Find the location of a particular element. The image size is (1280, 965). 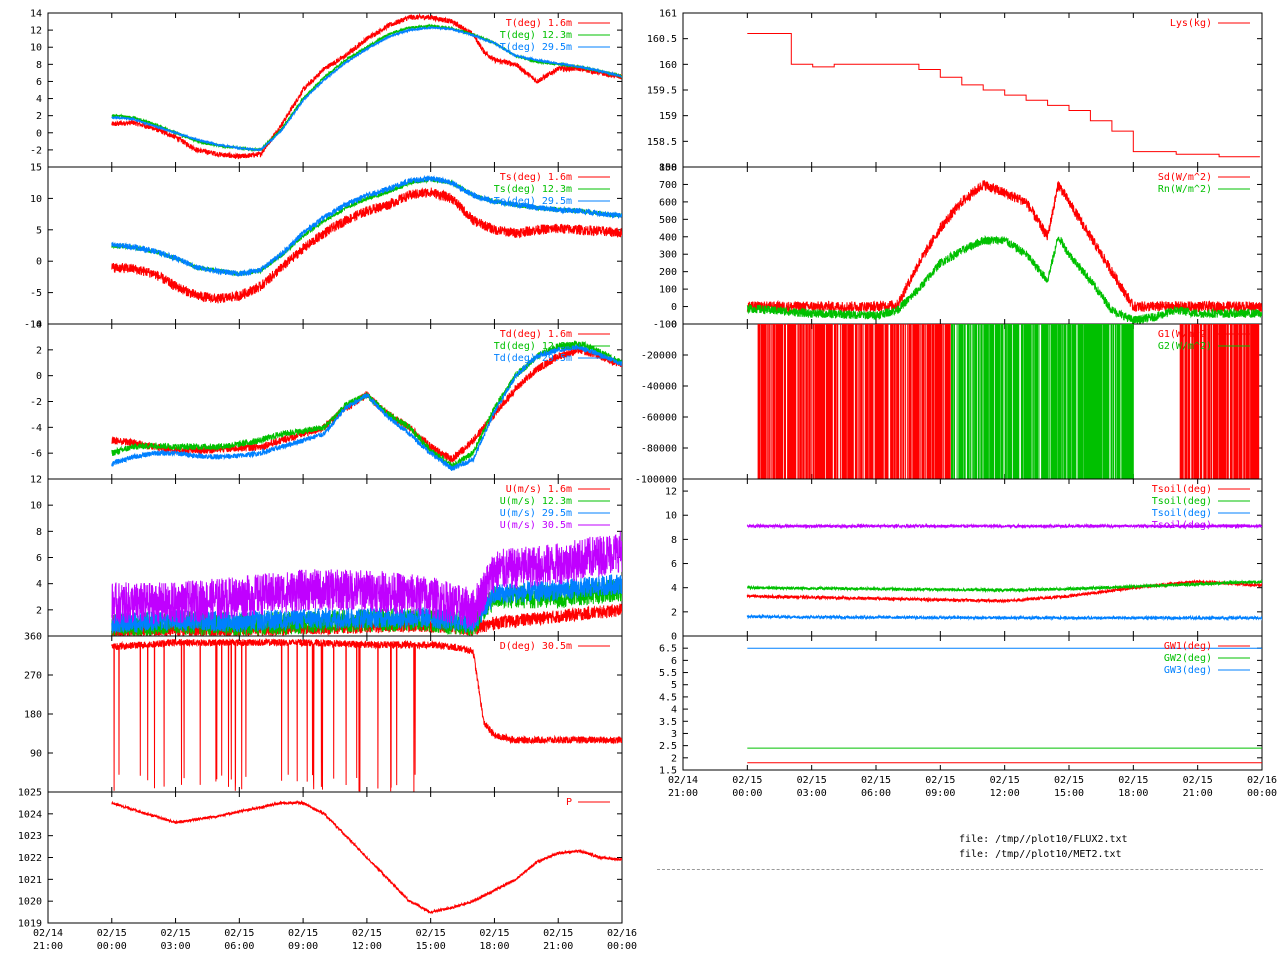

legend-label: GW3(deg) is located at coordinates (1188, 670).